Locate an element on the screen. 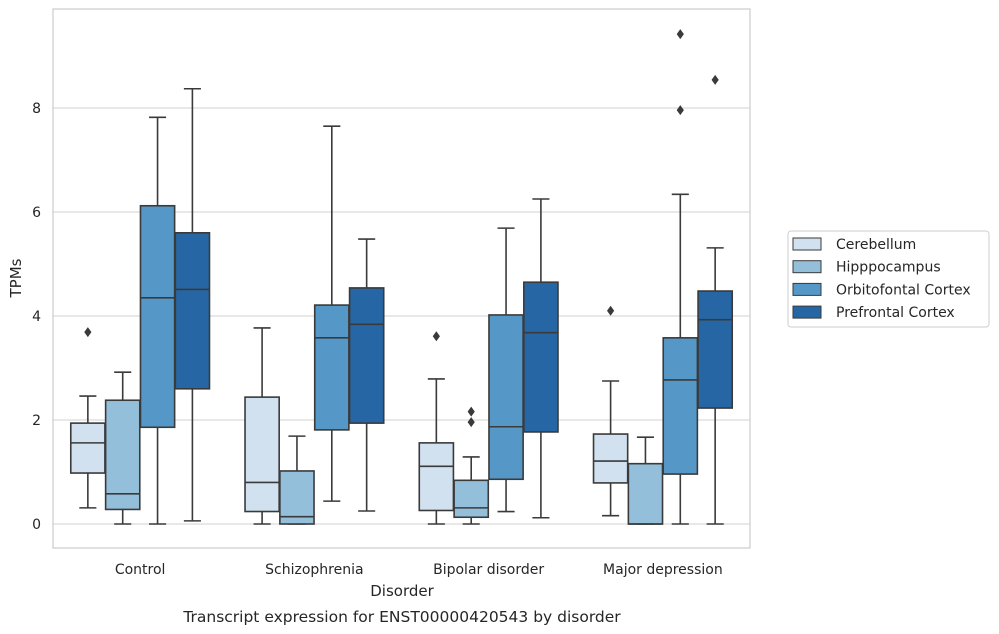 The width and height of the screenshot is (999, 634). legend-item: Prefrontal Cortex is located at coordinates (873, 313).